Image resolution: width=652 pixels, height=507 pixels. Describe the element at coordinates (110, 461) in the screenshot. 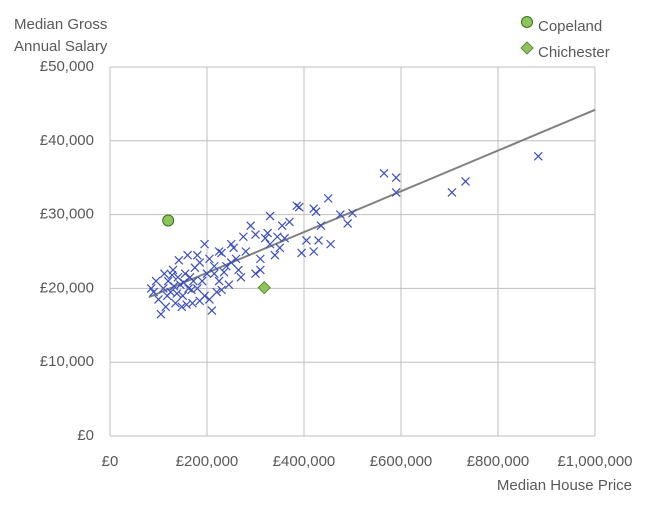

I see `x-tick-label: £0` at that location.